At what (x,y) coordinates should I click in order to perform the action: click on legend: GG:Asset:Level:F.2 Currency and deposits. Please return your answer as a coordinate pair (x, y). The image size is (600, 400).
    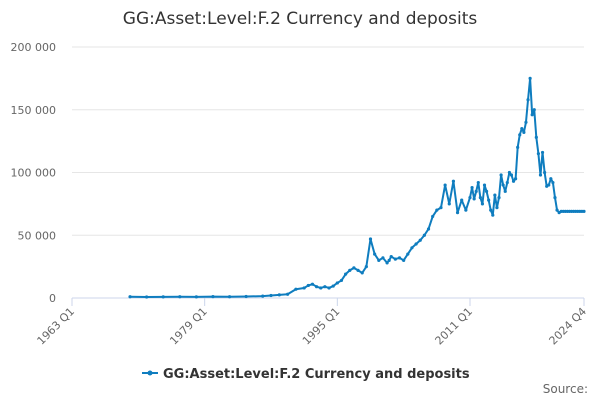
    Looking at the image, I should click on (306, 374).